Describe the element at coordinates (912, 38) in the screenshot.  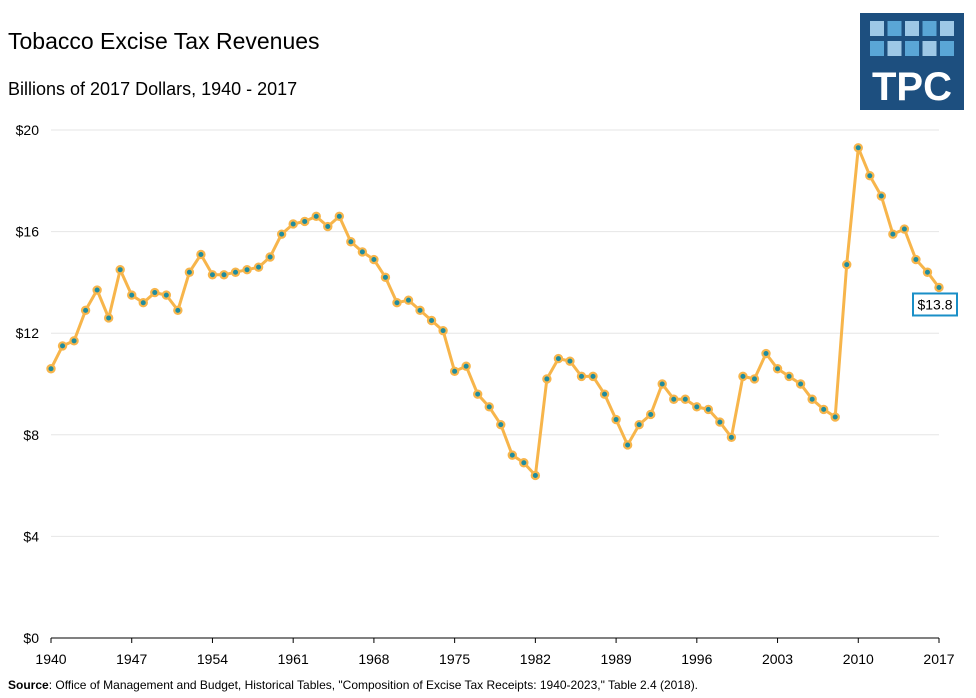
I see `logo-tile-grid` at that location.